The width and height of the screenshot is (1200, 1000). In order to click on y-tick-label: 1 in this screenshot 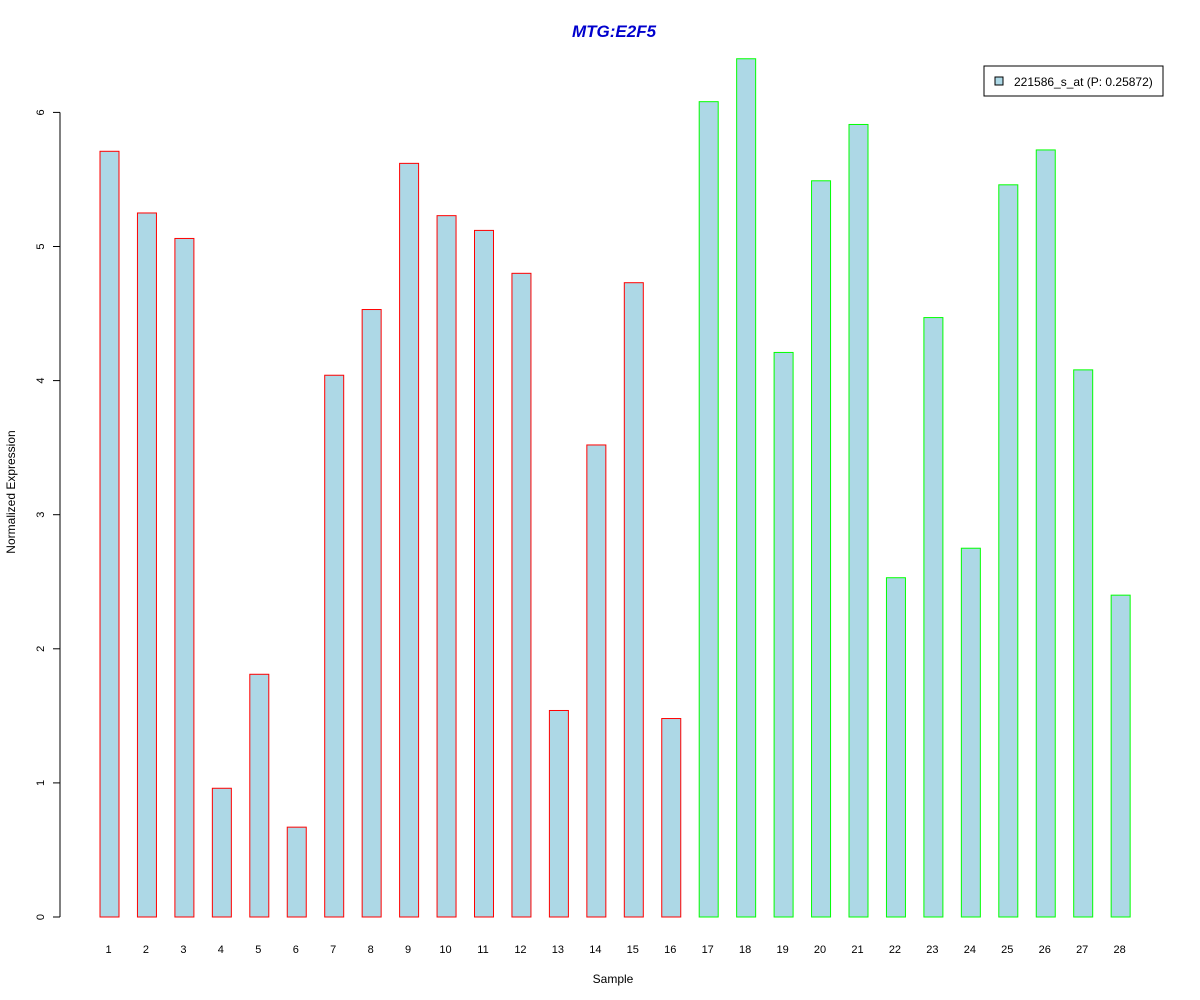, I will do `click(41, 783)`.